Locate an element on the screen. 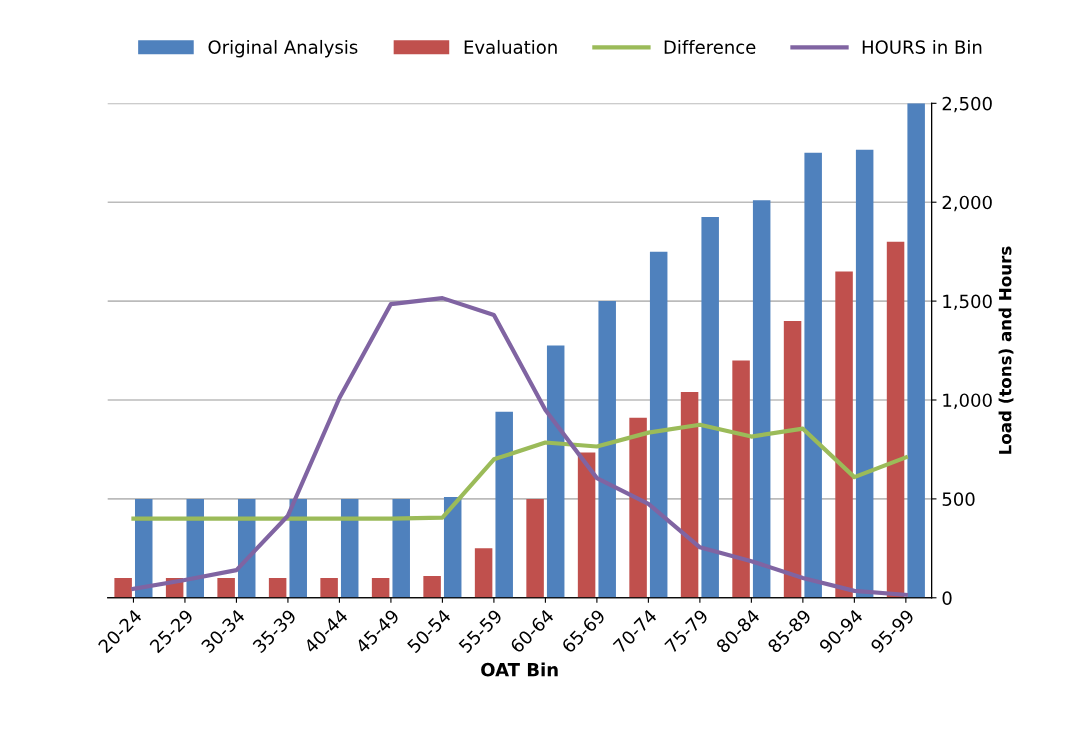  y2-tick-label: 0 is located at coordinates (947, 598).